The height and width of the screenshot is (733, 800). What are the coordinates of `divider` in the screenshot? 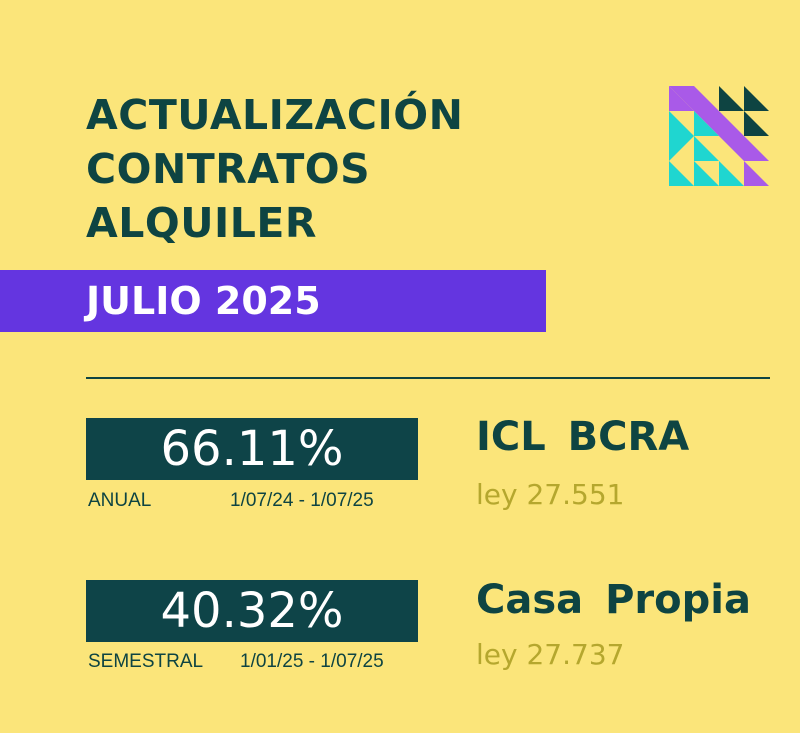 It's located at (428, 378).